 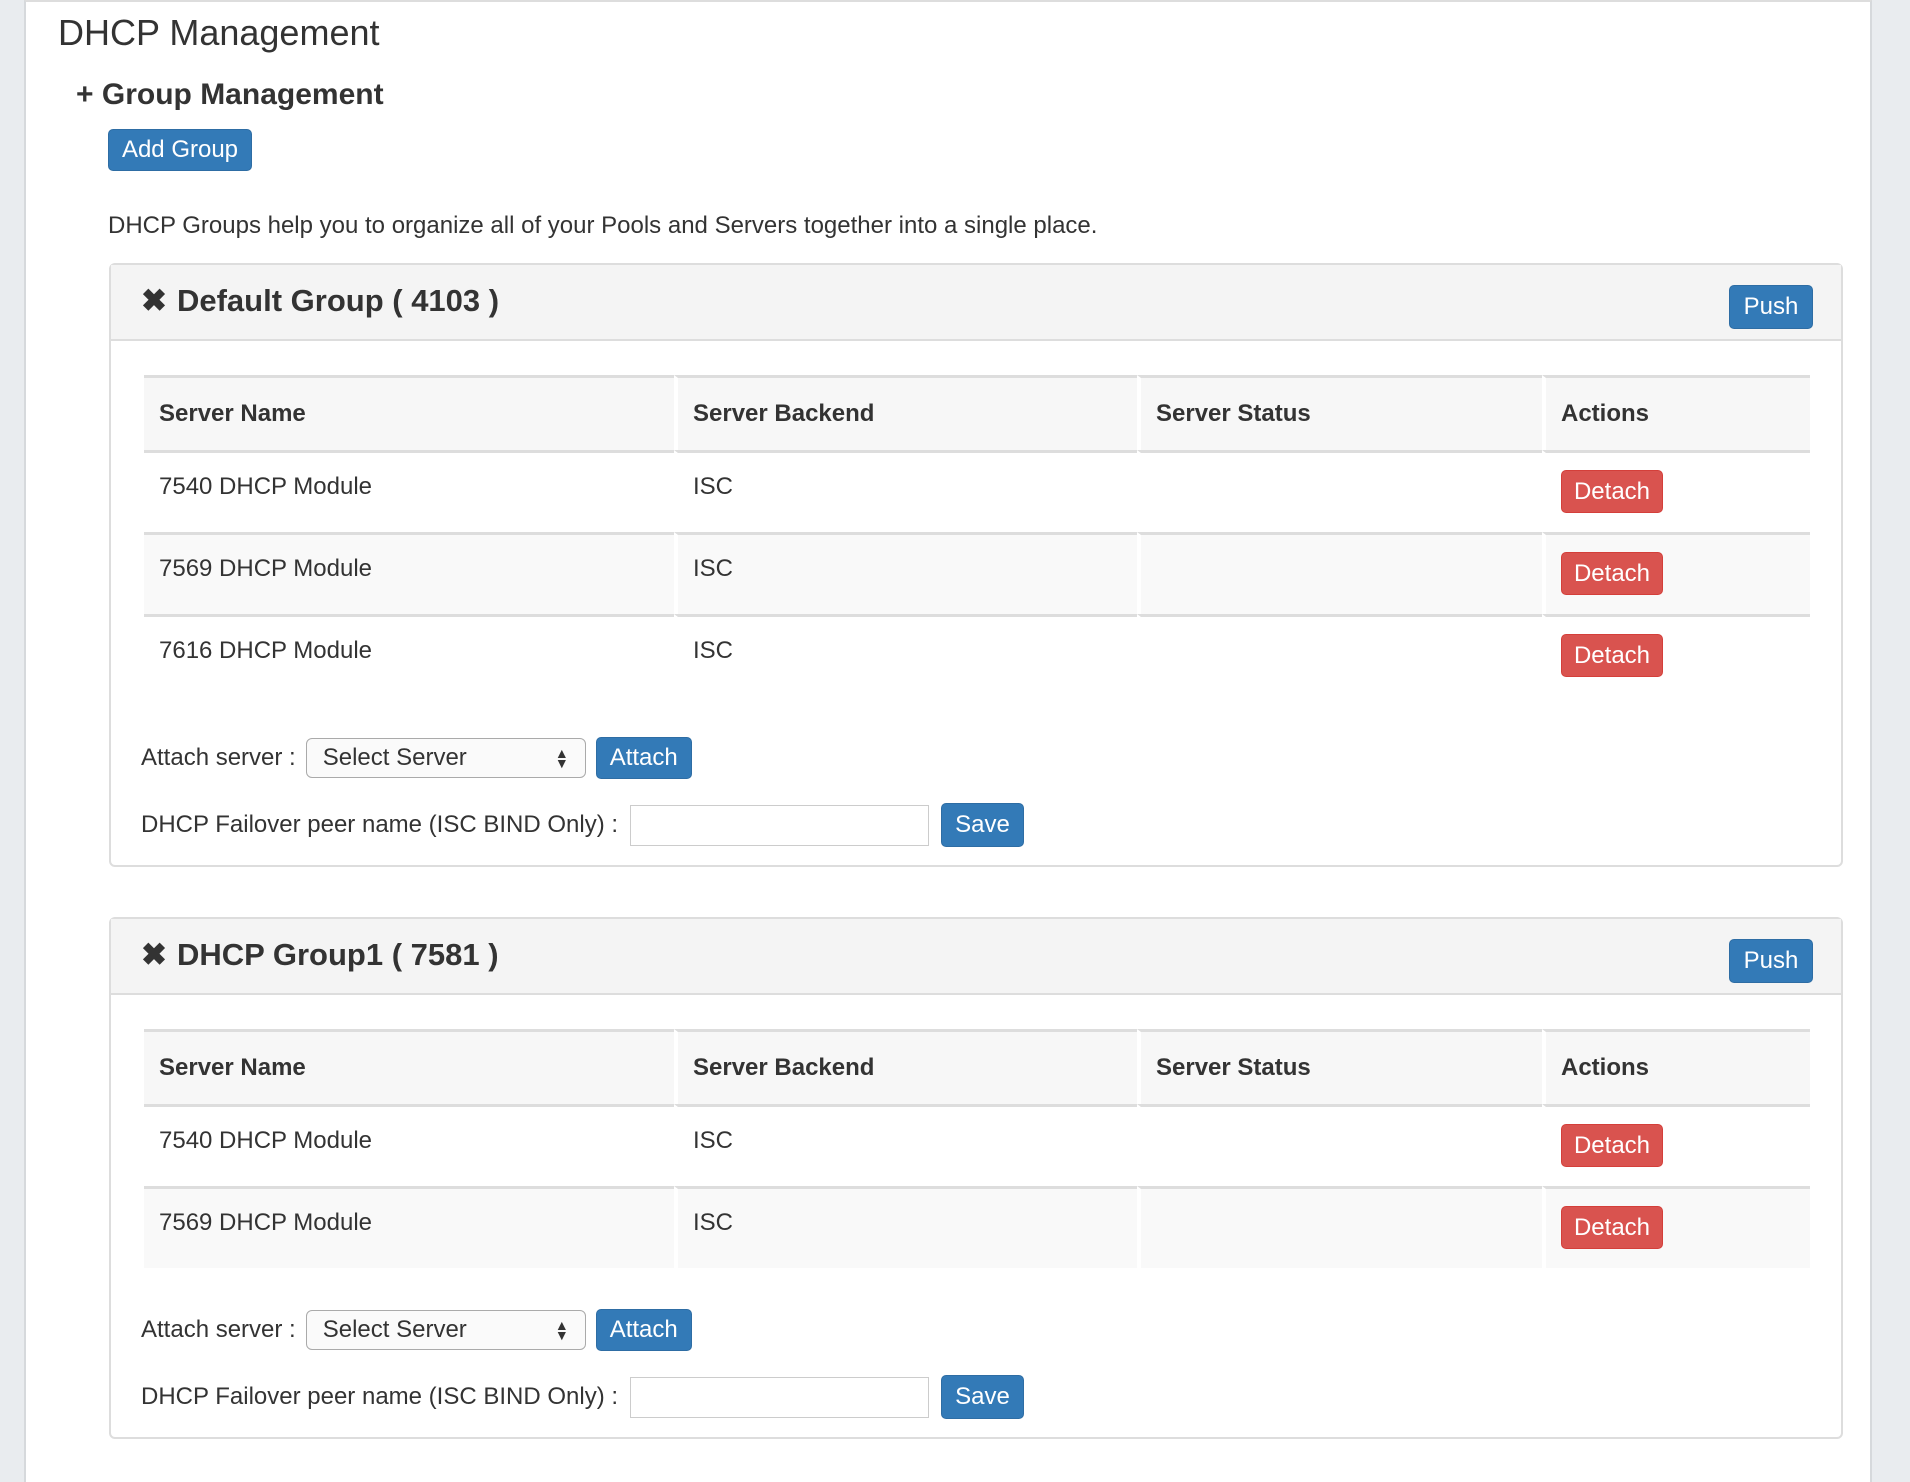 What do you see at coordinates (85, 94) in the screenshot?
I see `plus-icon: +` at bounding box center [85, 94].